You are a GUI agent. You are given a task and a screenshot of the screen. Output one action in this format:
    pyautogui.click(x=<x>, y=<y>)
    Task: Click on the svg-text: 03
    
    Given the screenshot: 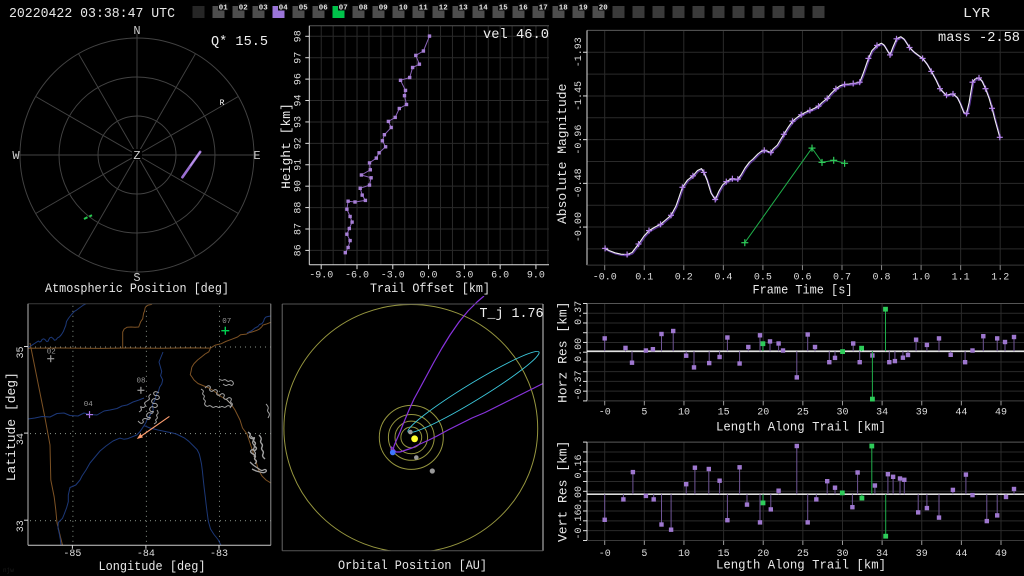 What is the action you would take?
    pyautogui.click(x=263, y=9)
    